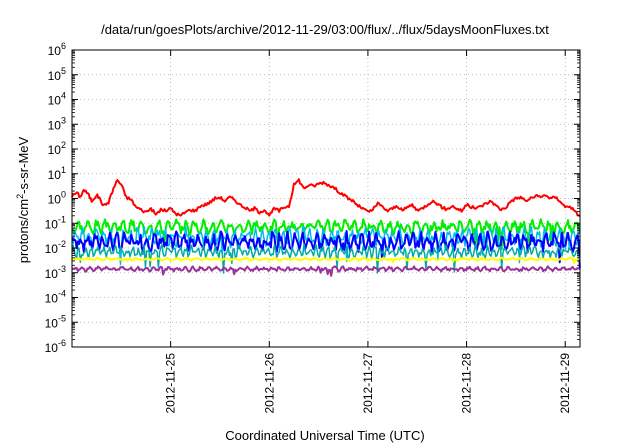 This screenshot has height=448, width=640. Describe the element at coordinates (324, 435) in the screenshot. I see `x-axis-label: Coordinated Universal Time (UTC)` at that location.